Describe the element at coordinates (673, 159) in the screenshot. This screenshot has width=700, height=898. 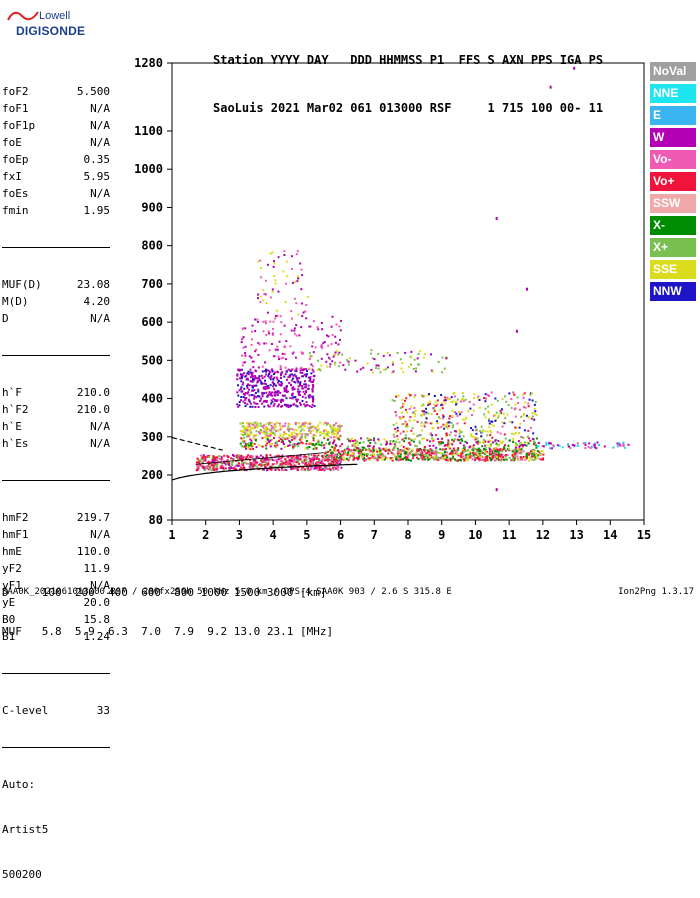
I see `legend-item-vo: Vo-` at that location.